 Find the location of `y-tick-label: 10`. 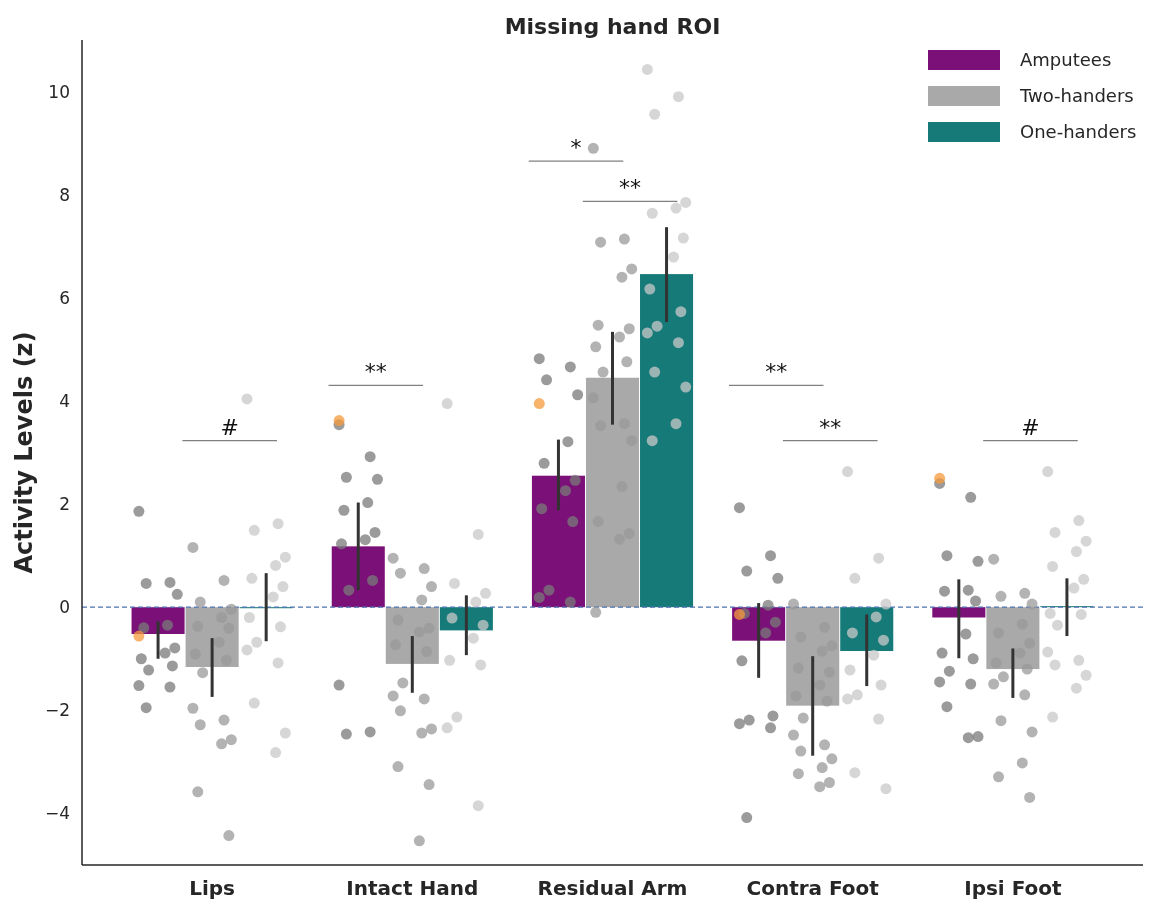

y-tick-label: 10 is located at coordinates (59, 91).